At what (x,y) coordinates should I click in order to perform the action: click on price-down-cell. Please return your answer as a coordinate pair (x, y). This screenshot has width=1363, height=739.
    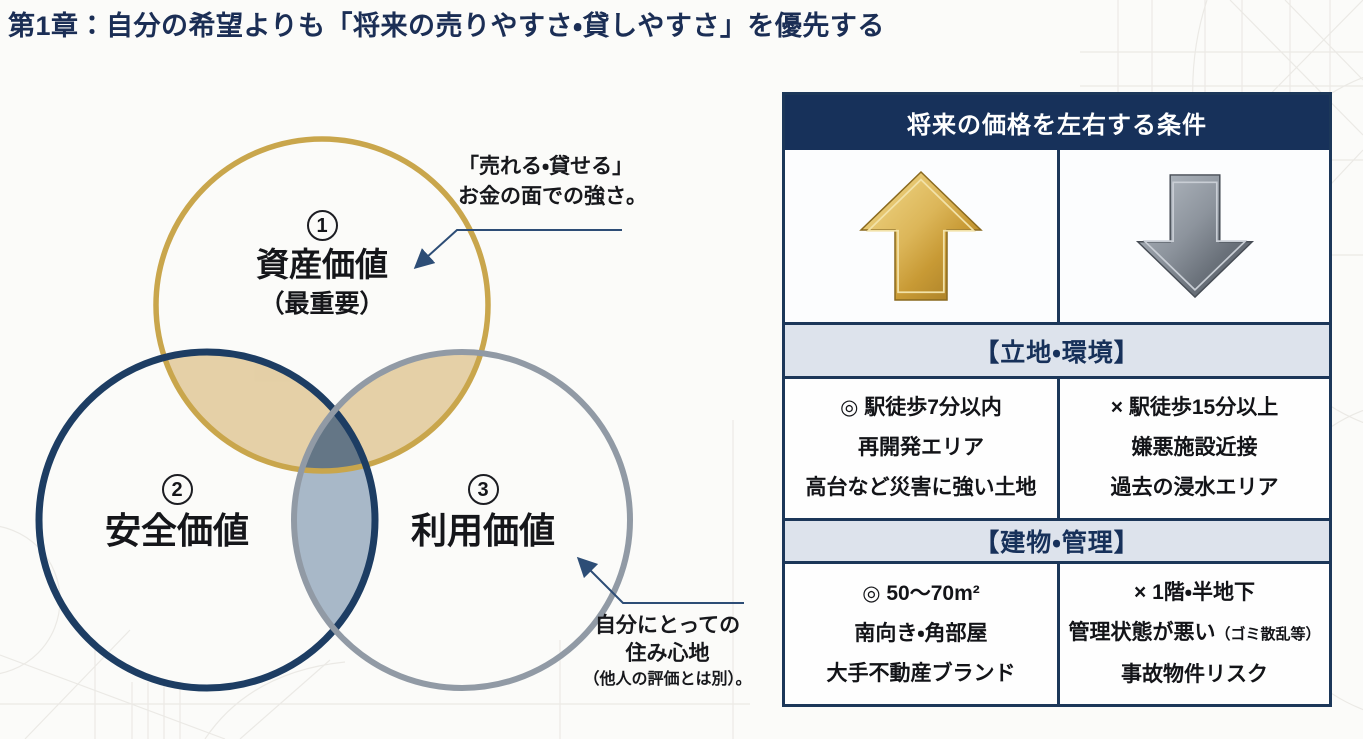
    Looking at the image, I should click on (1193, 236).